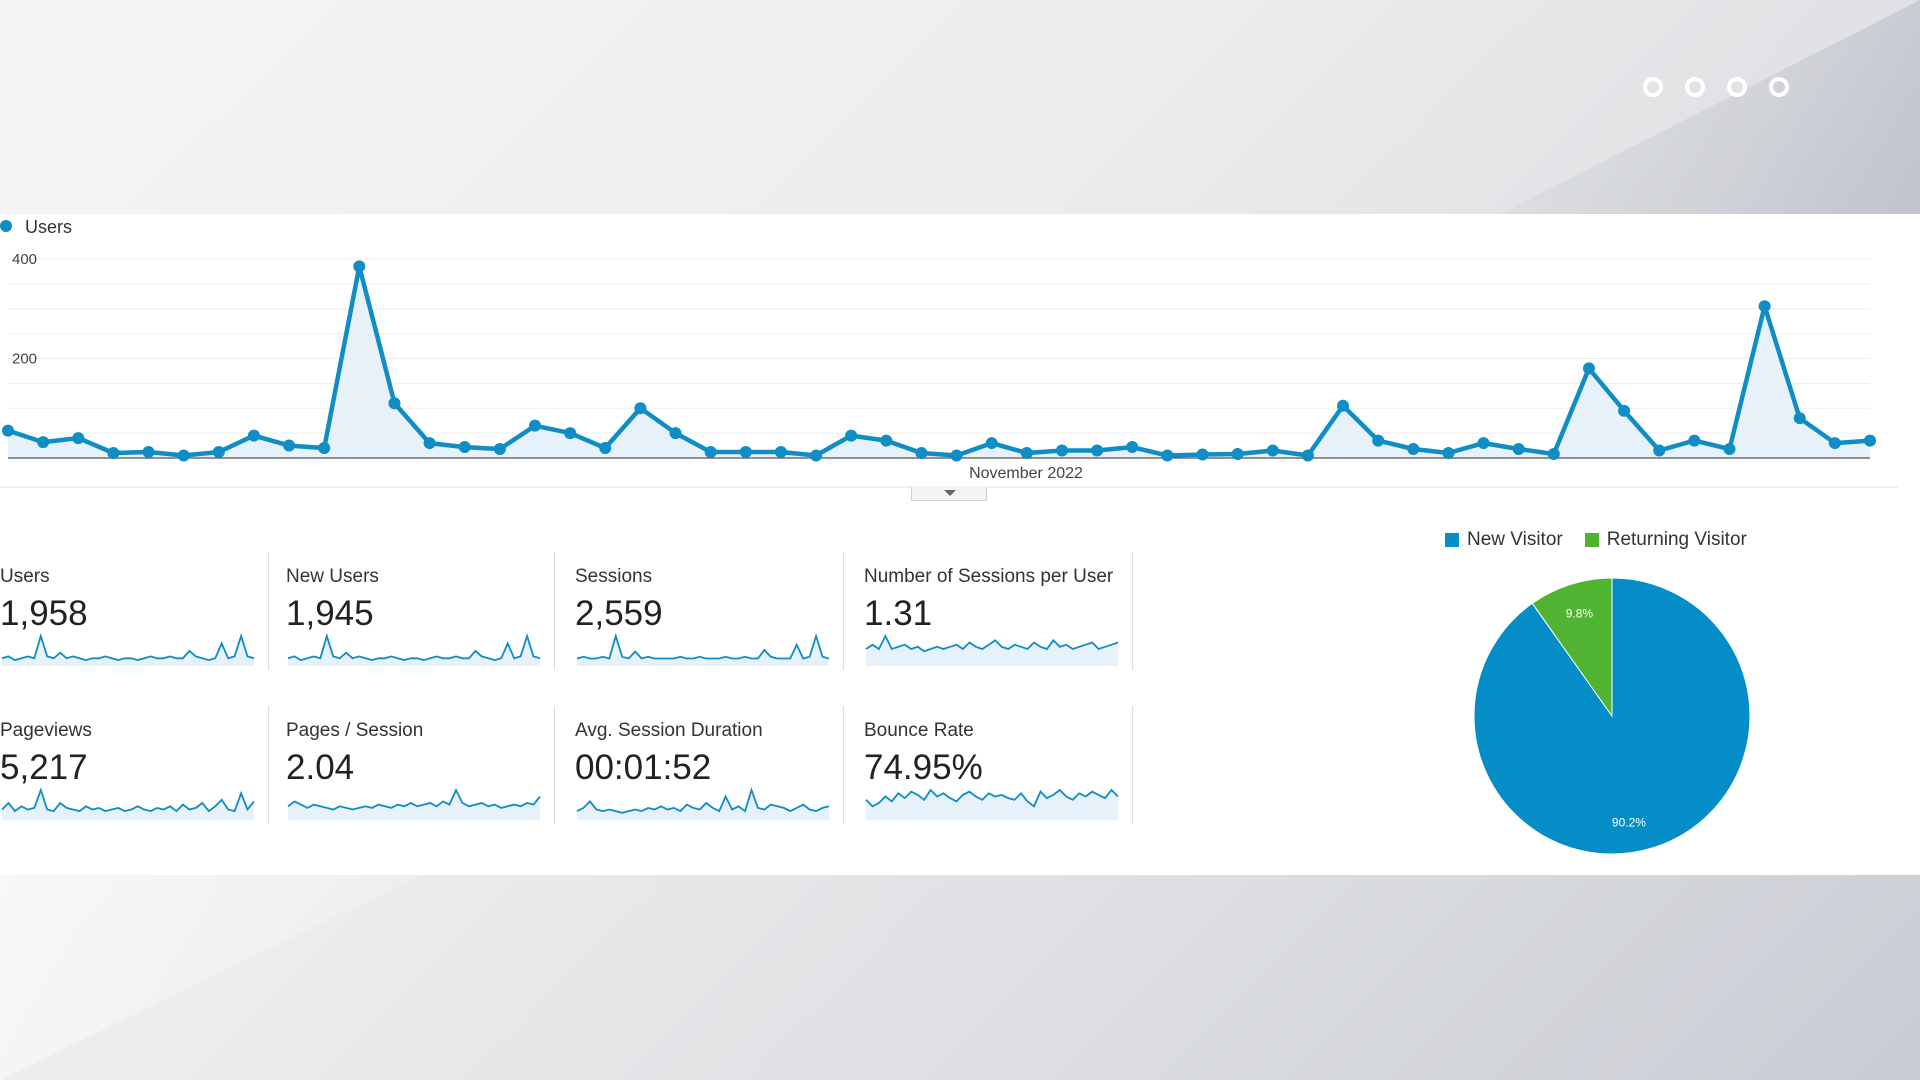 The width and height of the screenshot is (1920, 1080). Describe the element at coordinates (44, 613) in the screenshot. I see `metric-value: 1,958` at that location.